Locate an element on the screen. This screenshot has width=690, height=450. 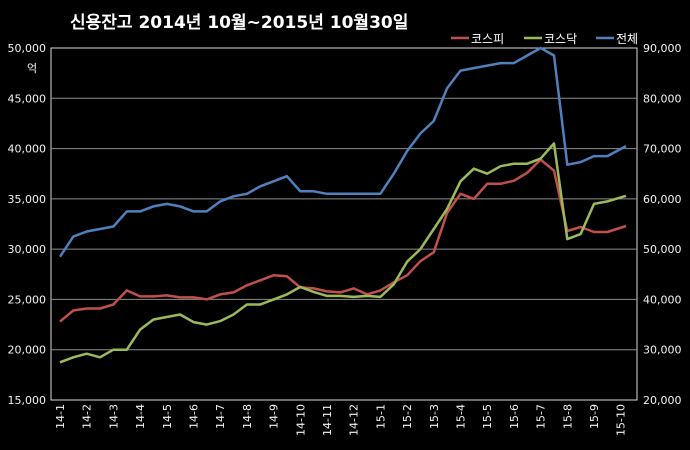
left-tick-label: 45,000 is located at coordinates (27, 98).